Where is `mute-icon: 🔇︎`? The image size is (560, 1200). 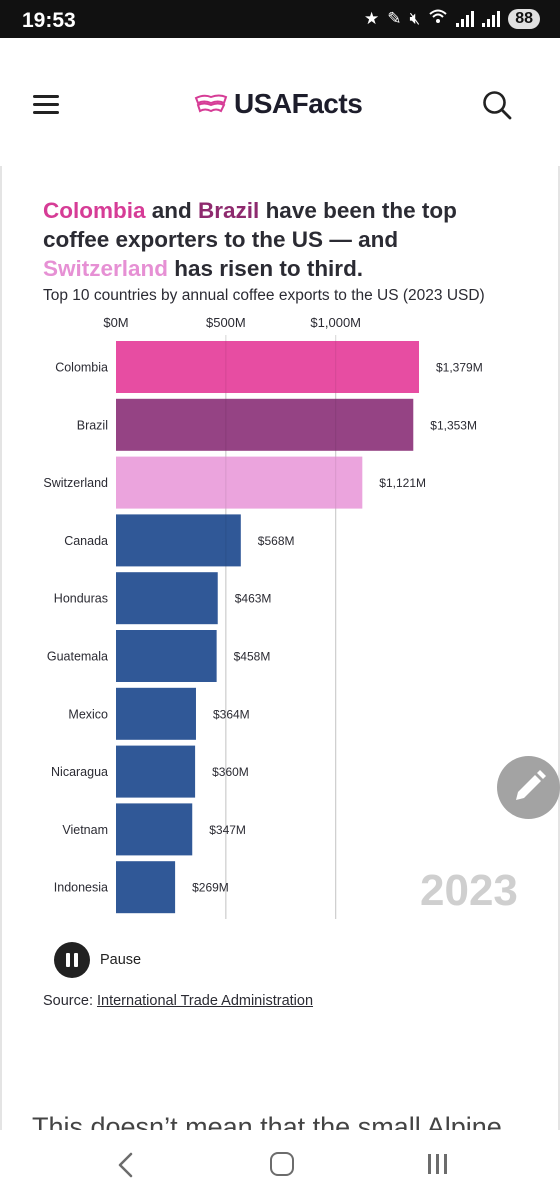 mute-icon: 🔇︎ is located at coordinates (415, 18).